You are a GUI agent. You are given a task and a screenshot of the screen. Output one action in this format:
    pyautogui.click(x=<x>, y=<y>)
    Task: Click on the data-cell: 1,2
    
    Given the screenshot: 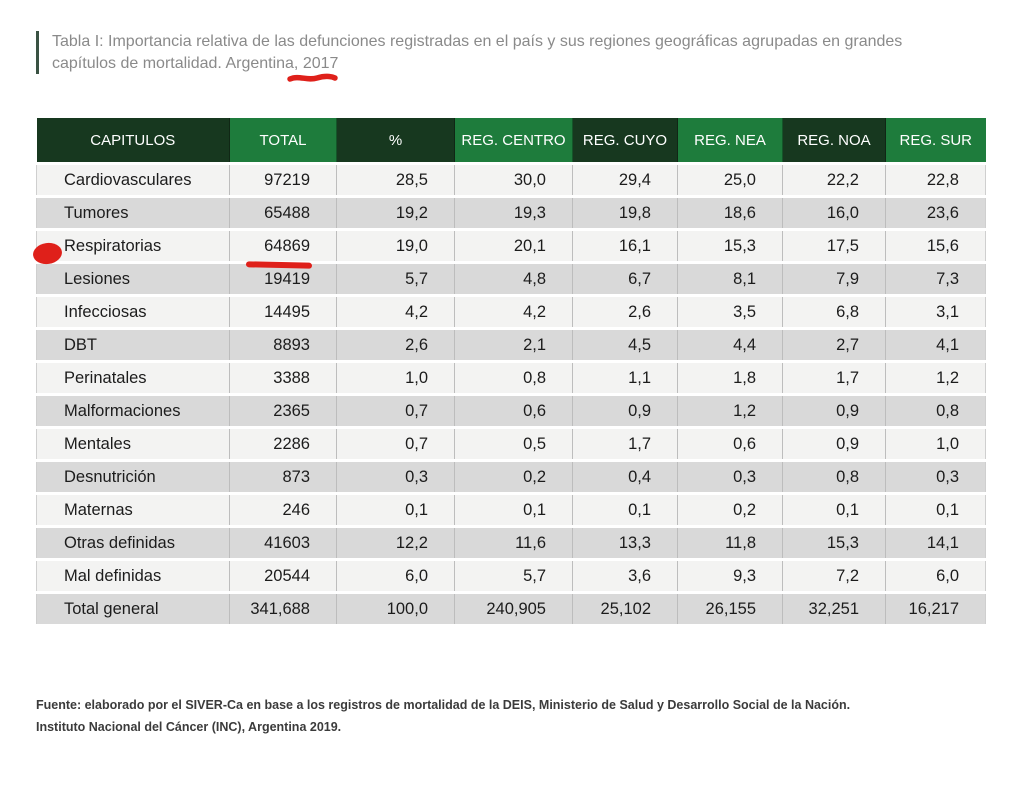 What is the action you would take?
    pyautogui.click(x=935, y=377)
    